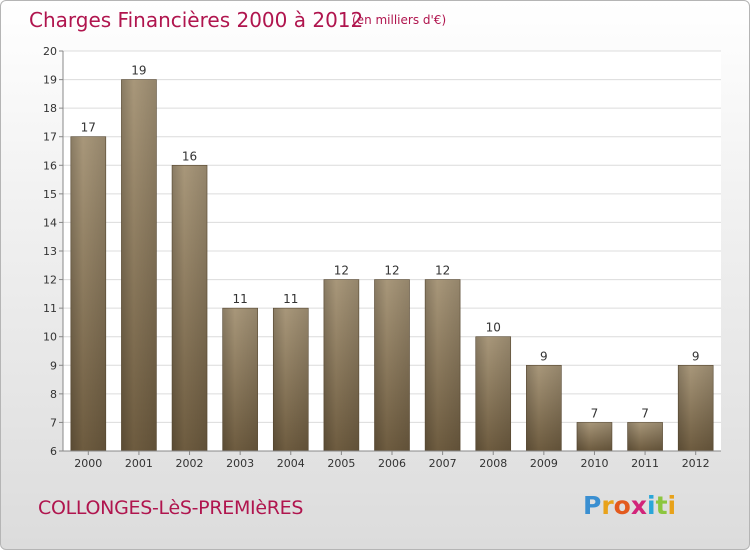 The image size is (750, 550). I want to click on bar-shade-2004, so click(291, 379).